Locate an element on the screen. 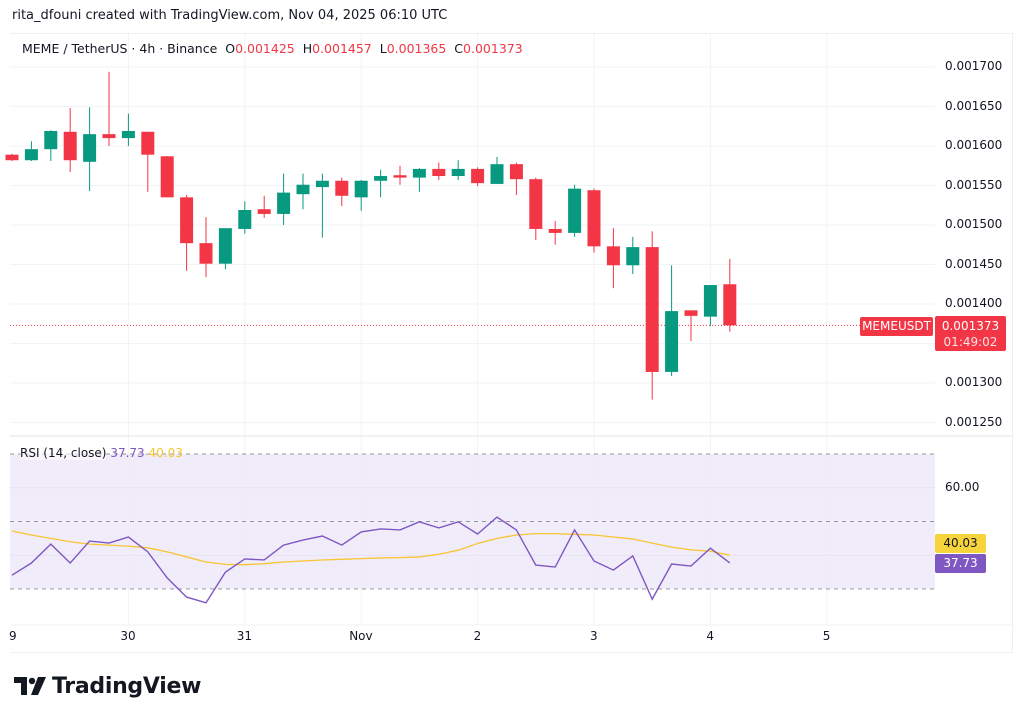 This screenshot has width=1024, height=721. time-axis-label: 3 is located at coordinates (594, 636).